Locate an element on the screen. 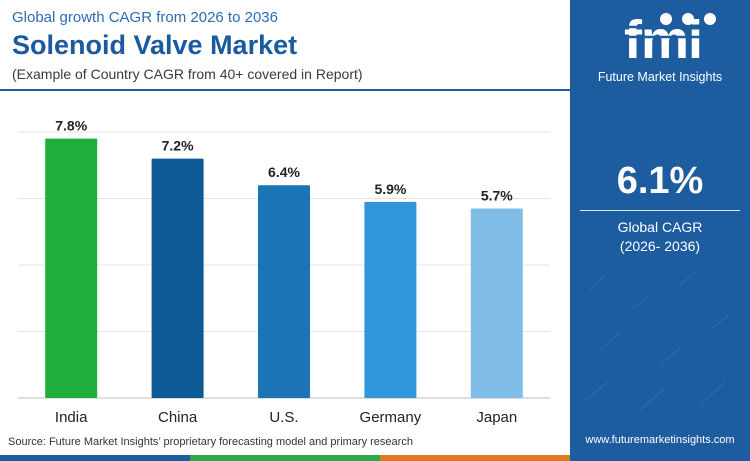 The width and height of the screenshot is (750, 461). header-subtitle: Global growth CAGR from 2026 to 2036 is located at coordinates (145, 17).